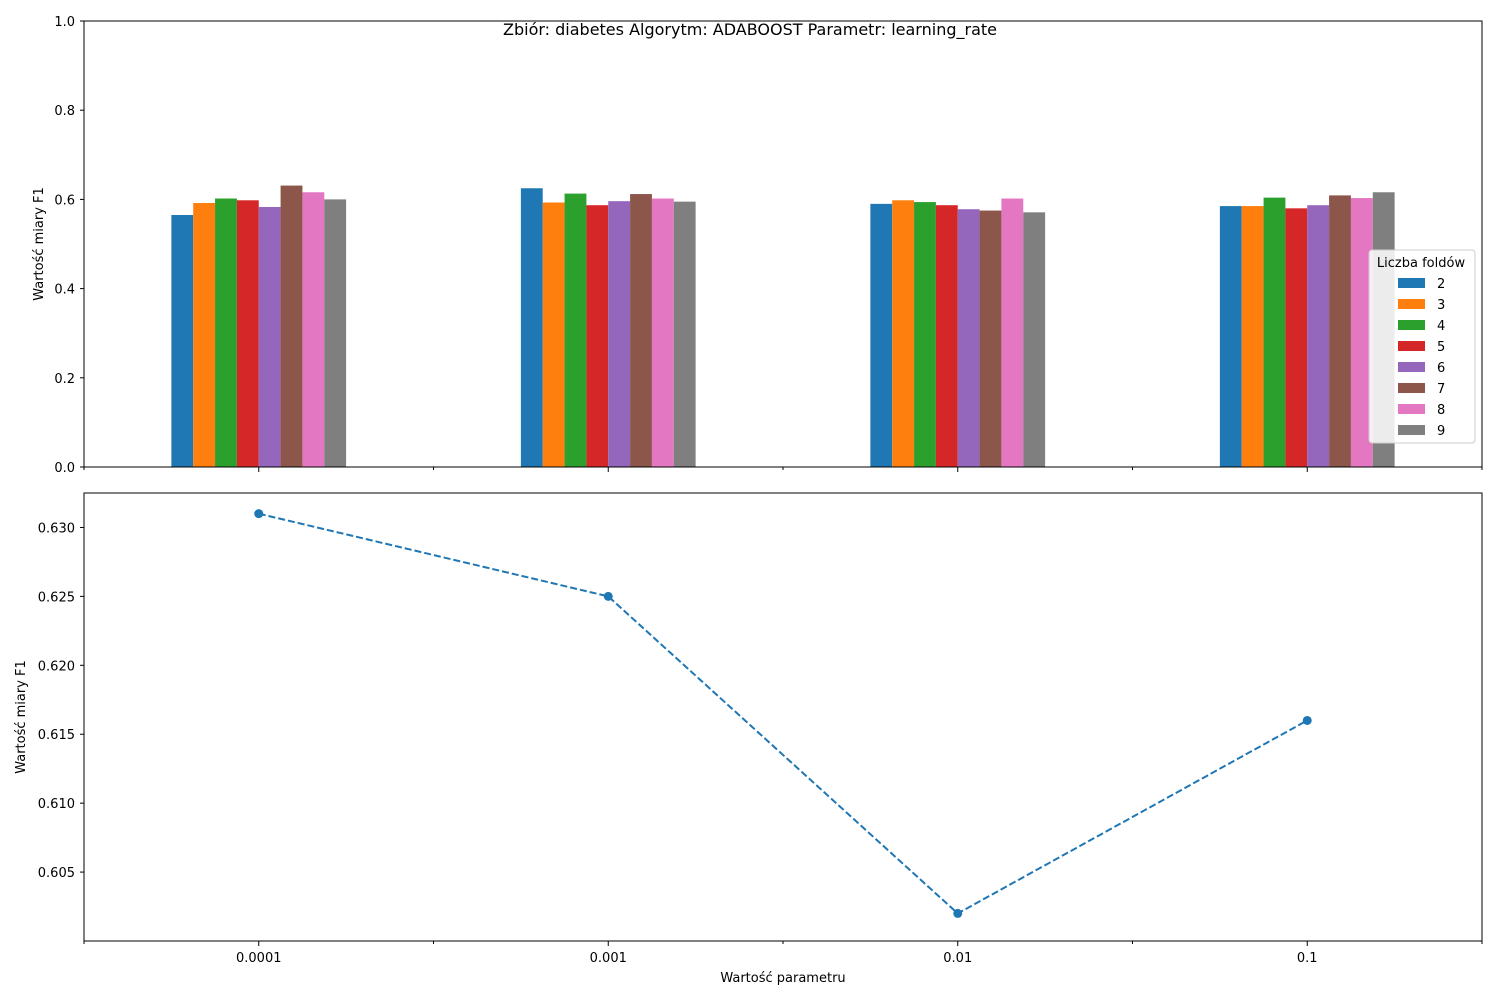 The image size is (1500, 1000). Describe the element at coordinates (782, 978) in the screenshot. I see `line-x-axis-label: Wartość parametru` at that location.